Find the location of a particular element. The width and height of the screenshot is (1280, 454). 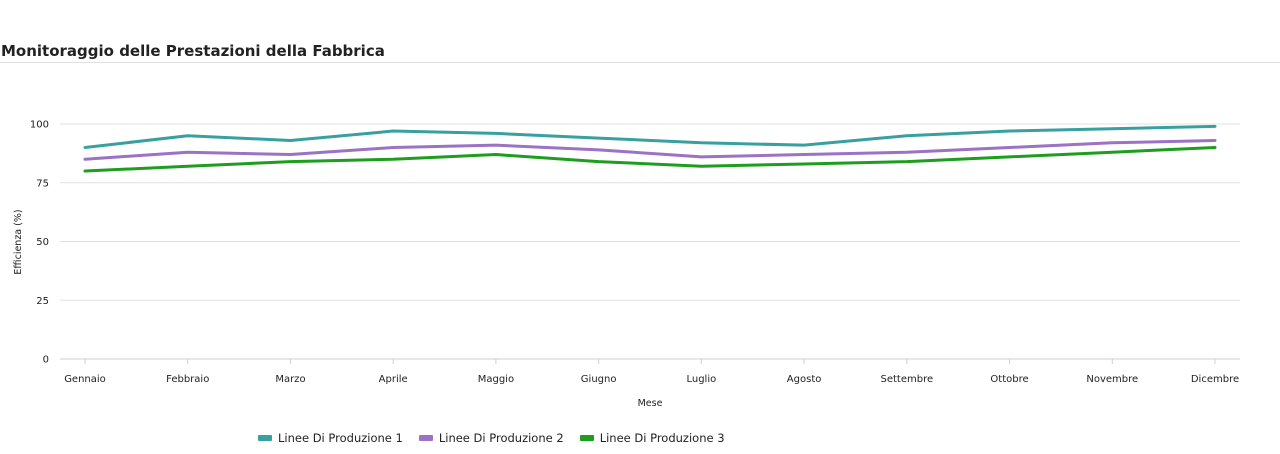

x-tick-label: Dicembre is located at coordinates (1215, 379).